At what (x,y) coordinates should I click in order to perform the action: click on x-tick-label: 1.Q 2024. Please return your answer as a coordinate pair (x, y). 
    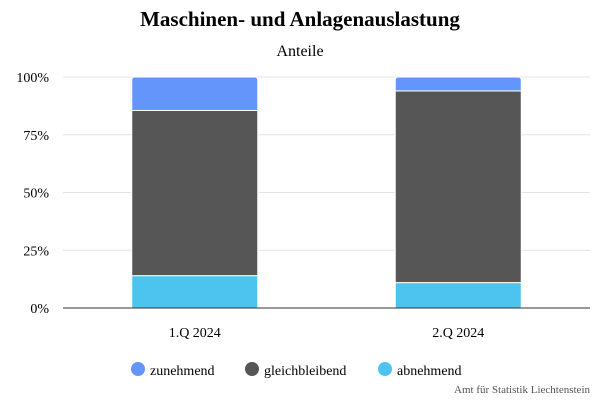
    Looking at the image, I should click on (195, 333).